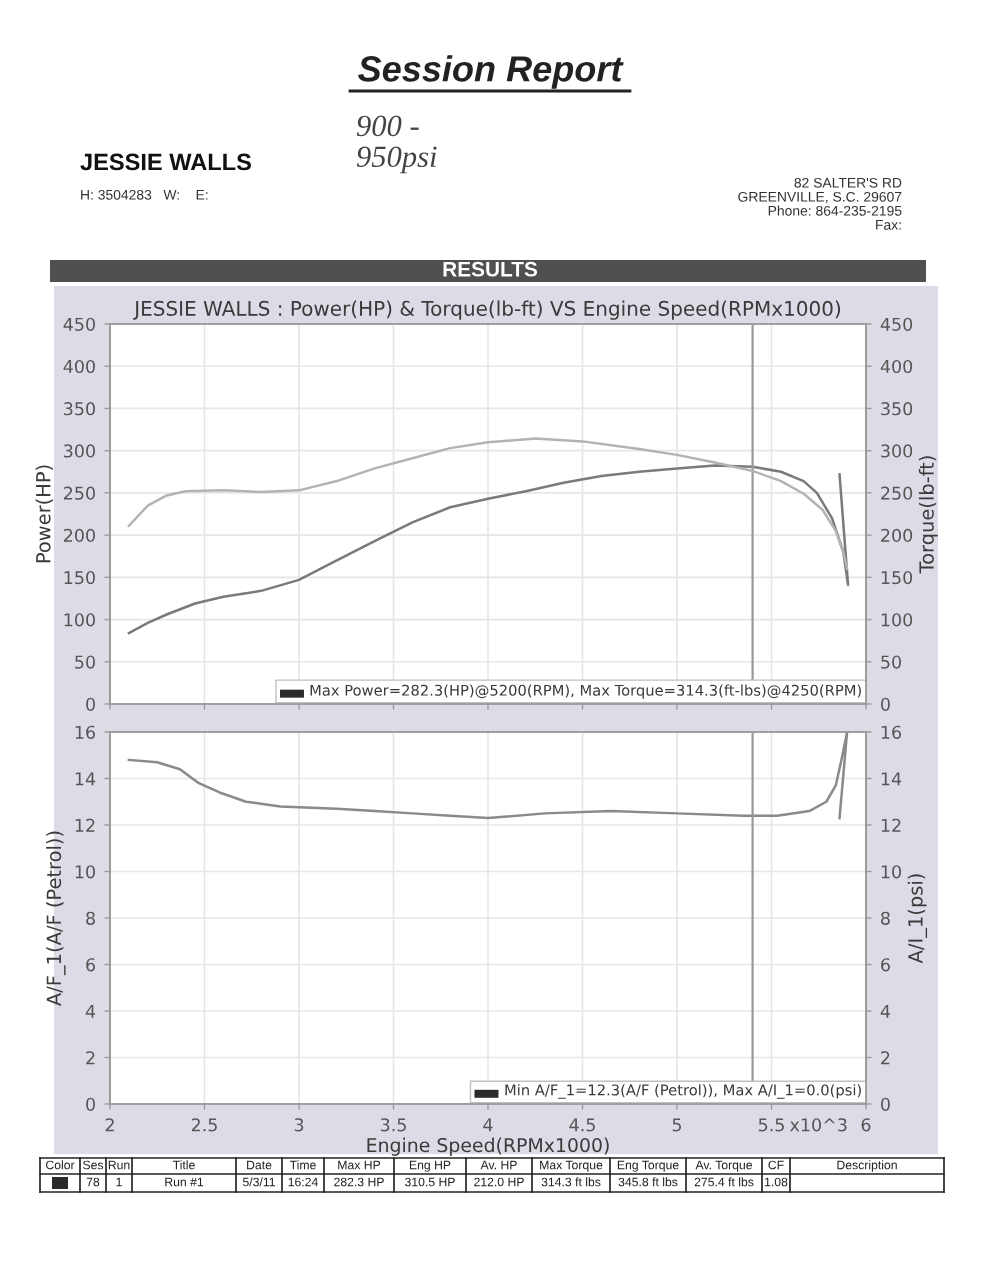 The width and height of the screenshot is (988, 1278). I want to click on y-tick-label: 50, so click(85, 662).